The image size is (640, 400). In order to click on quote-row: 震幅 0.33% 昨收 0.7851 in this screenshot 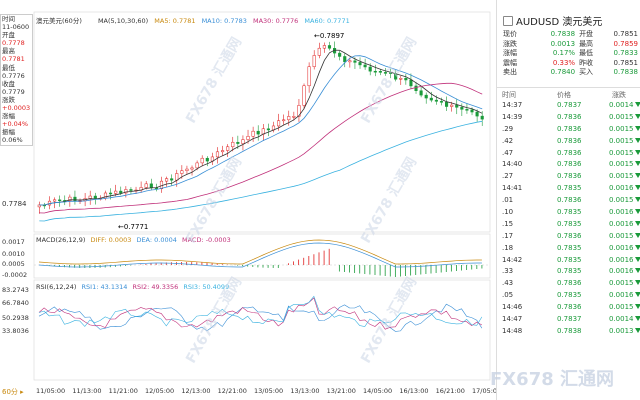, I will do `click(570, 64)`.